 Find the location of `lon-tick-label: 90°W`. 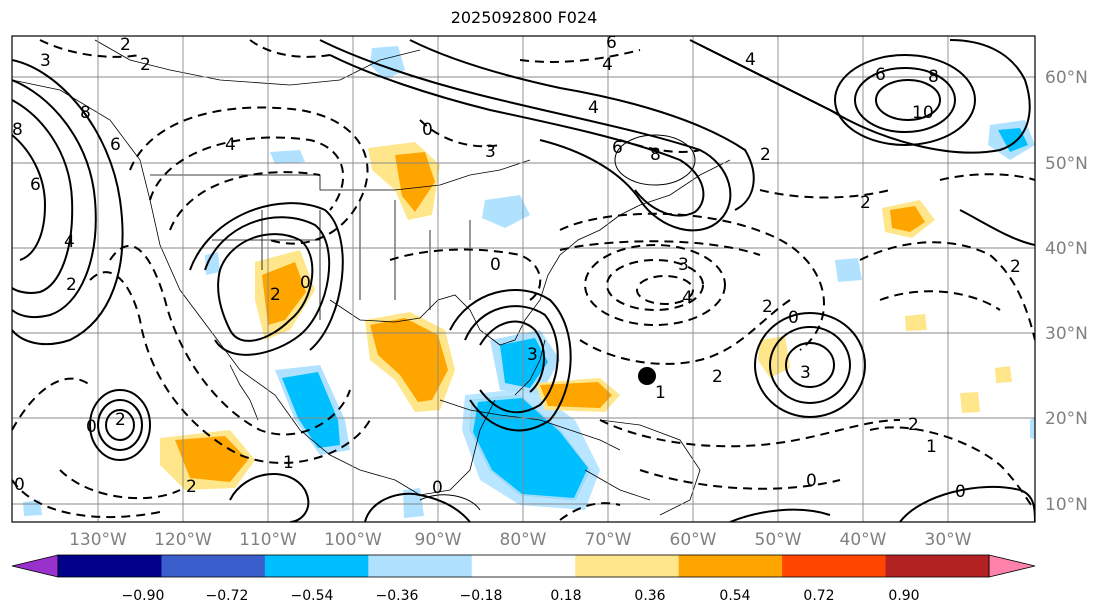

lon-tick-label: 90°W is located at coordinates (438, 540).